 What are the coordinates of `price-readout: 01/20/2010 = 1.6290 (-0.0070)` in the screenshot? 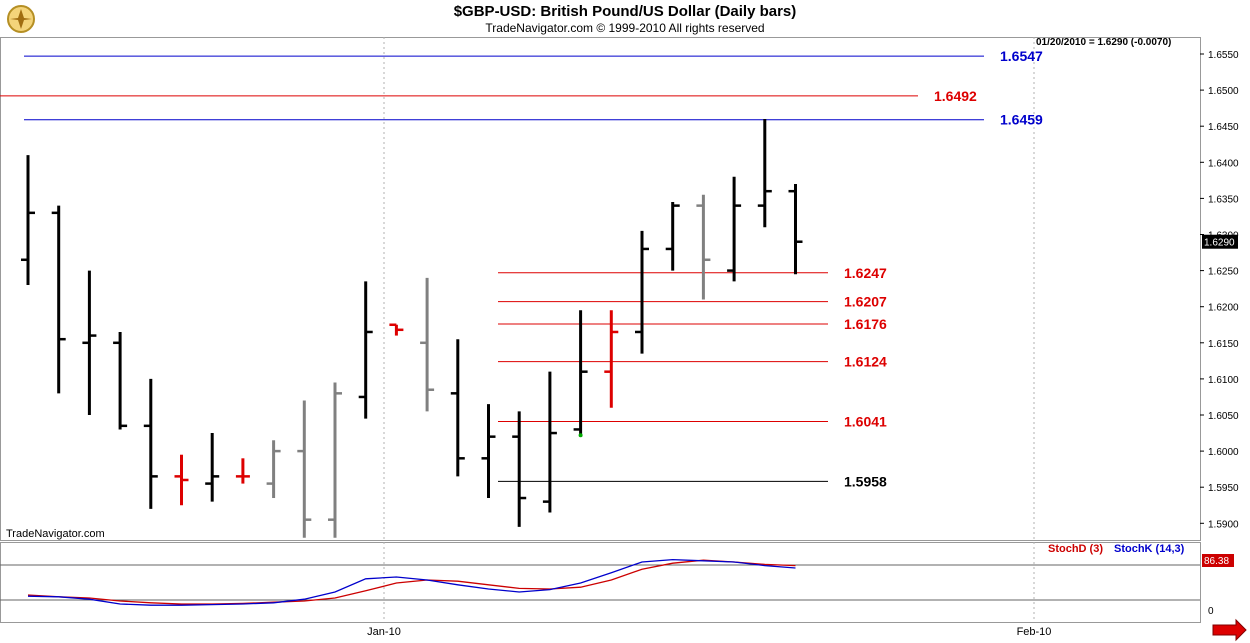 It's located at (1104, 42).